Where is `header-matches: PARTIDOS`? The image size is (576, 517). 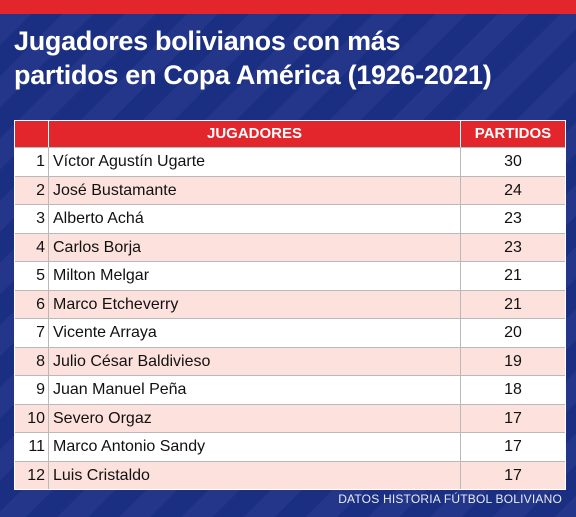
header-matches: PARTIDOS is located at coordinates (513, 134).